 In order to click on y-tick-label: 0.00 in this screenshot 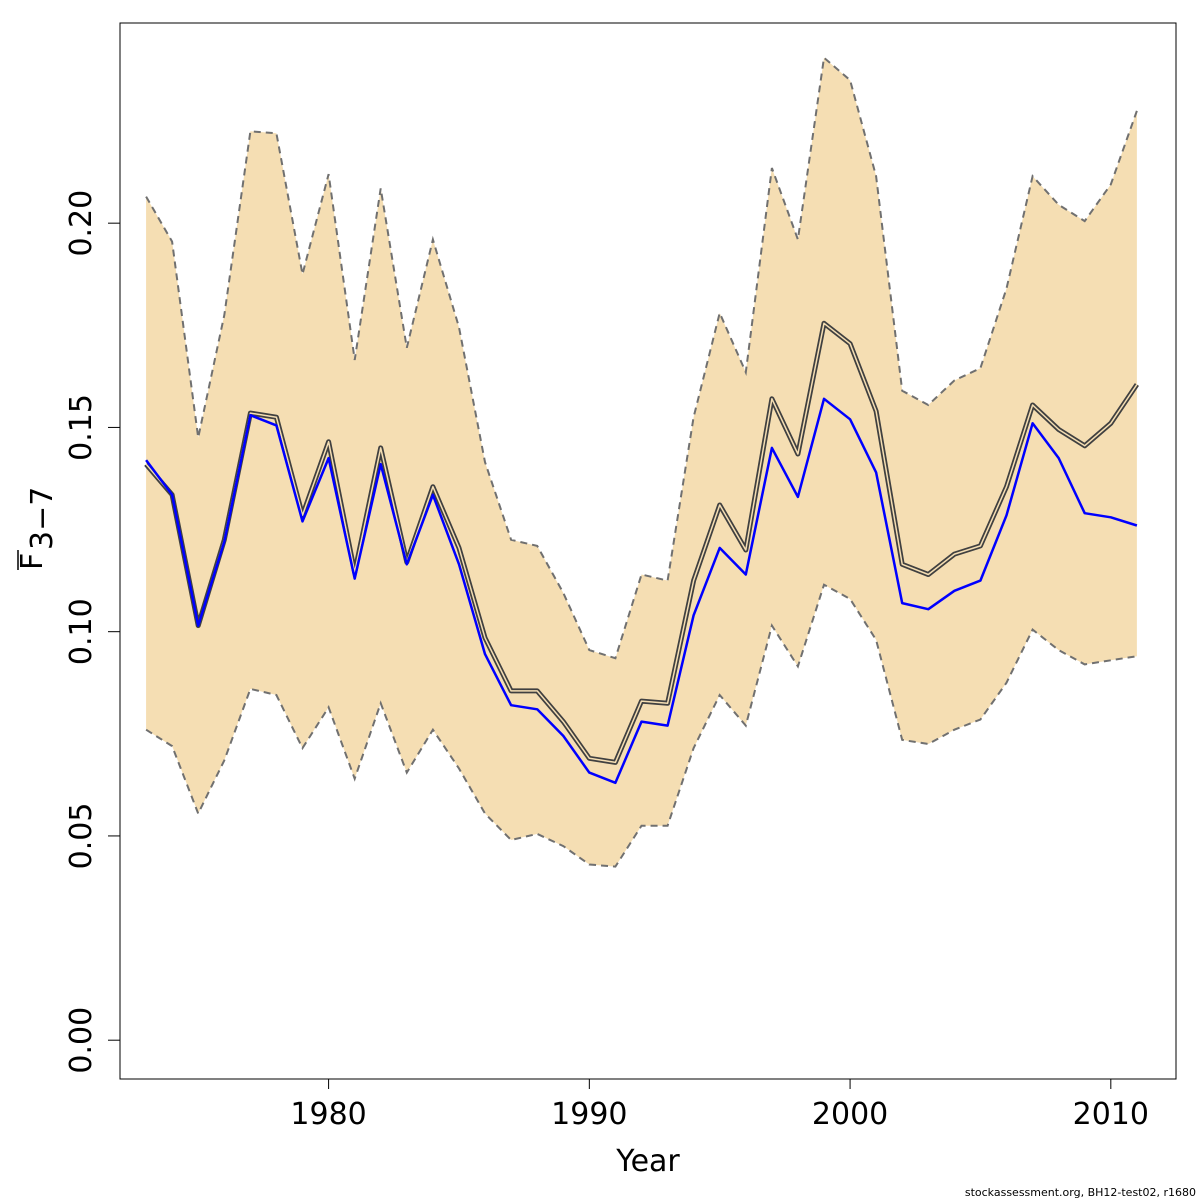, I will do `click(81, 1040)`.